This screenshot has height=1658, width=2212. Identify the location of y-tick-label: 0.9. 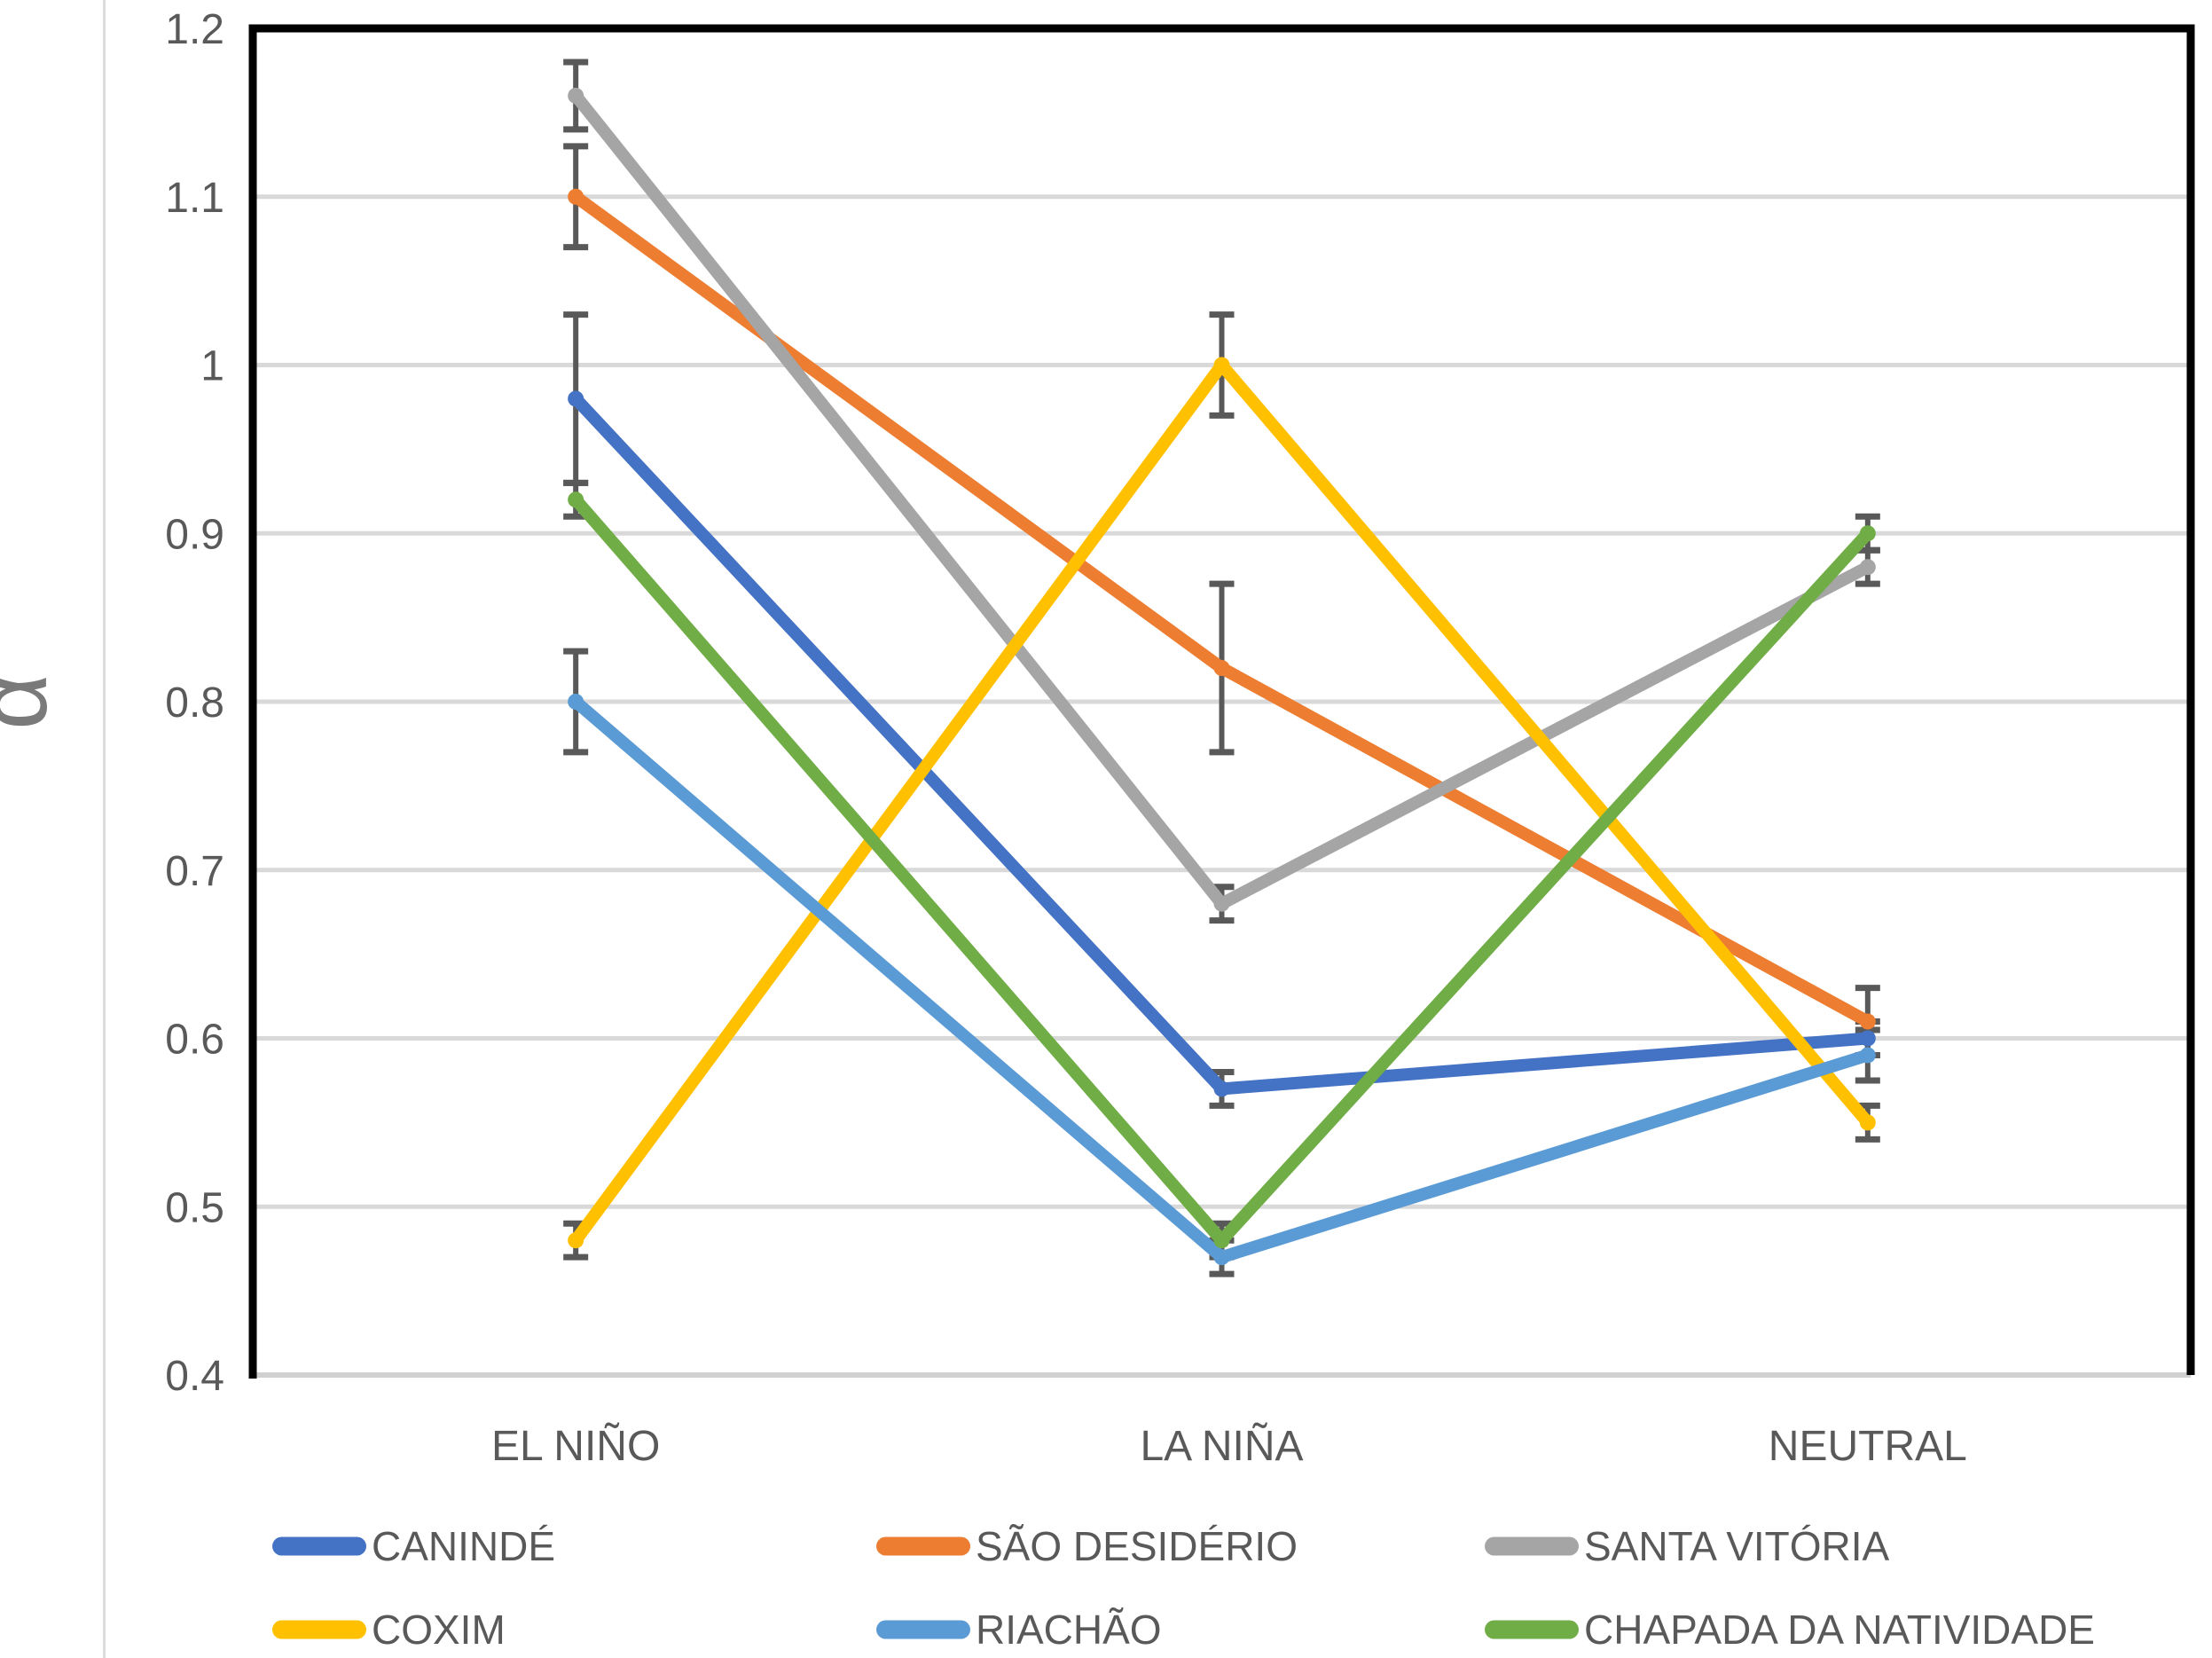
(194, 534).